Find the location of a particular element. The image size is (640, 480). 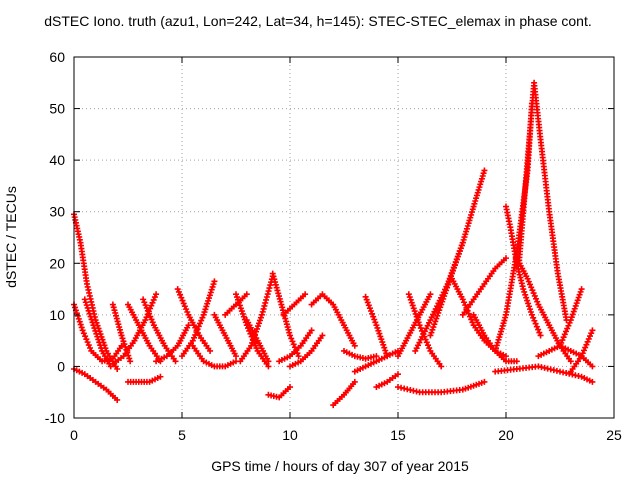

y-tick-label: 20 is located at coordinates (57, 263).